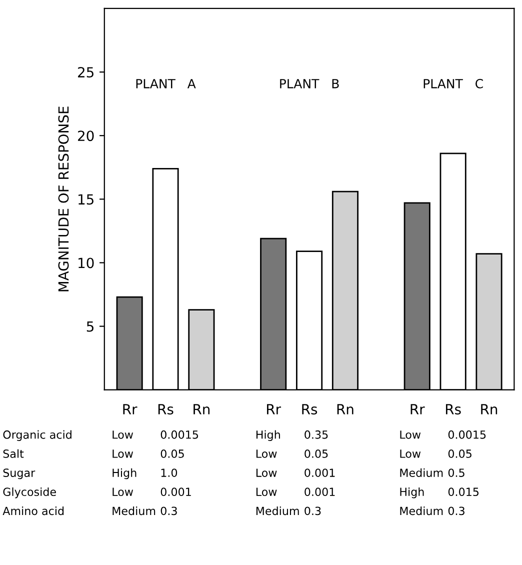 The height and width of the screenshot is (565, 522). What do you see at coordinates (453, 83) in the screenshot?
I see `annotation: PLANT C` at bounding box center [453, 83].